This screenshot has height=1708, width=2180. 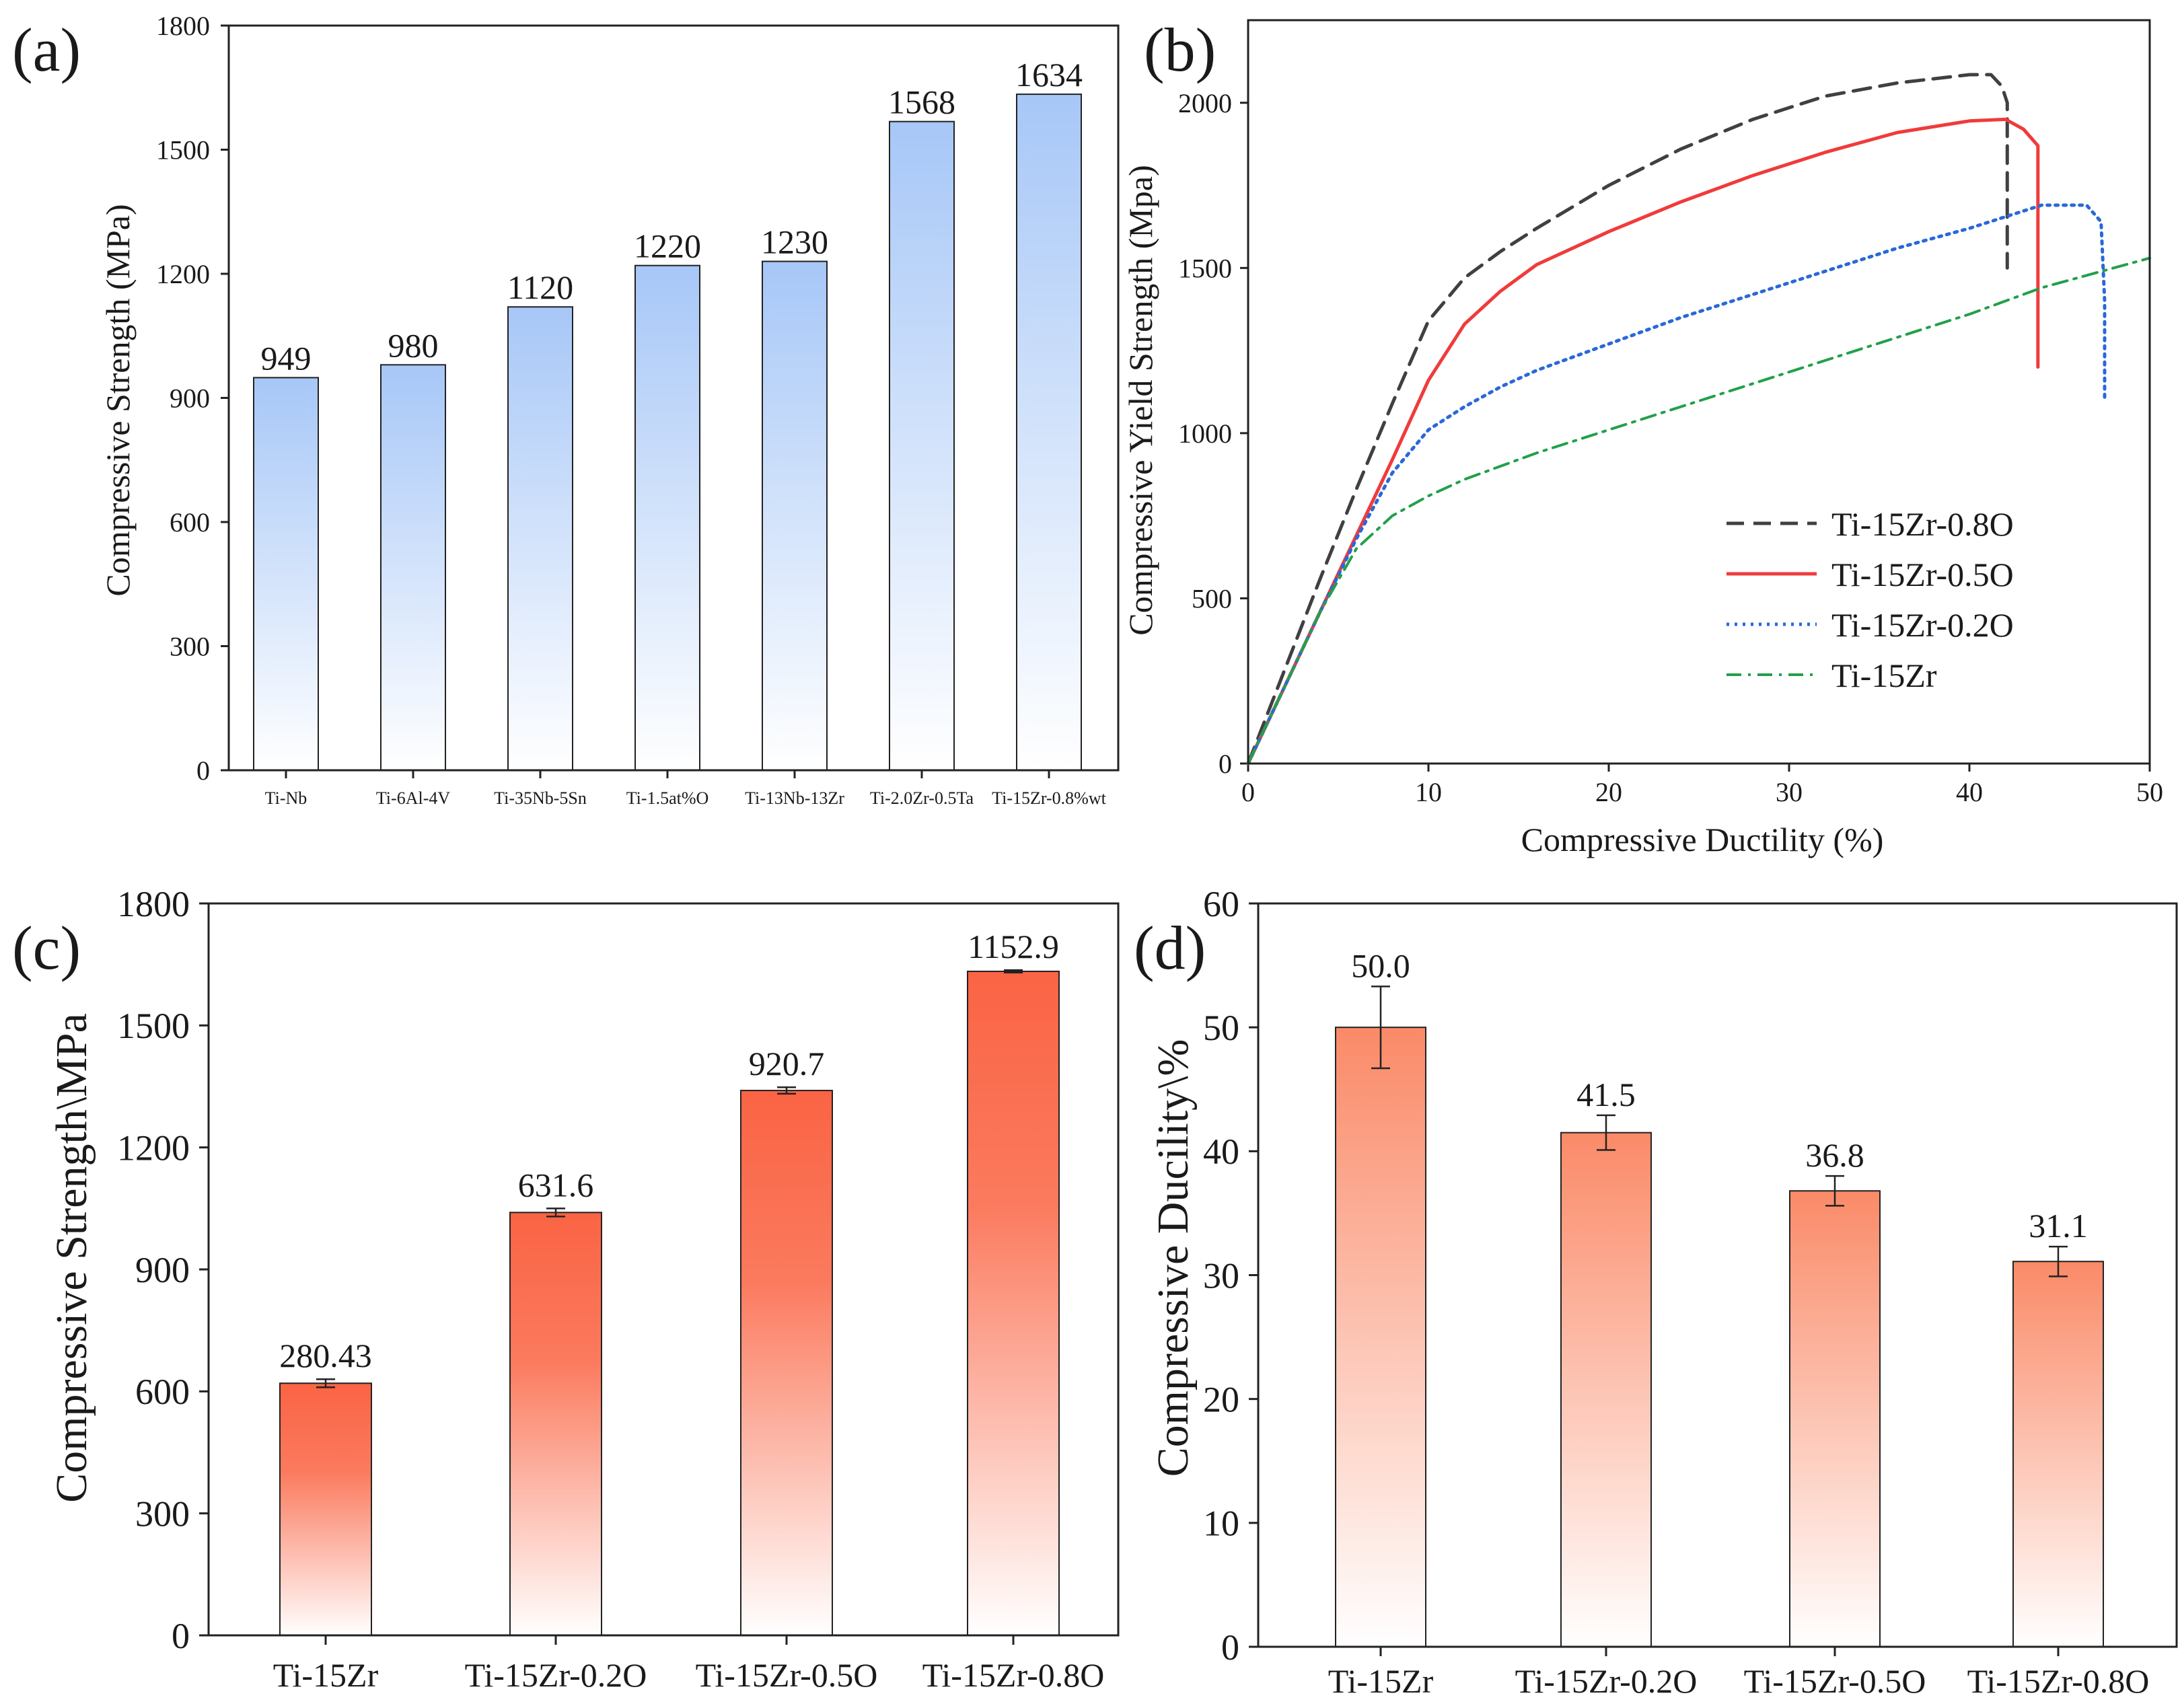 I want to click on bar-value-label: 1568, so click(x=921, y=102).